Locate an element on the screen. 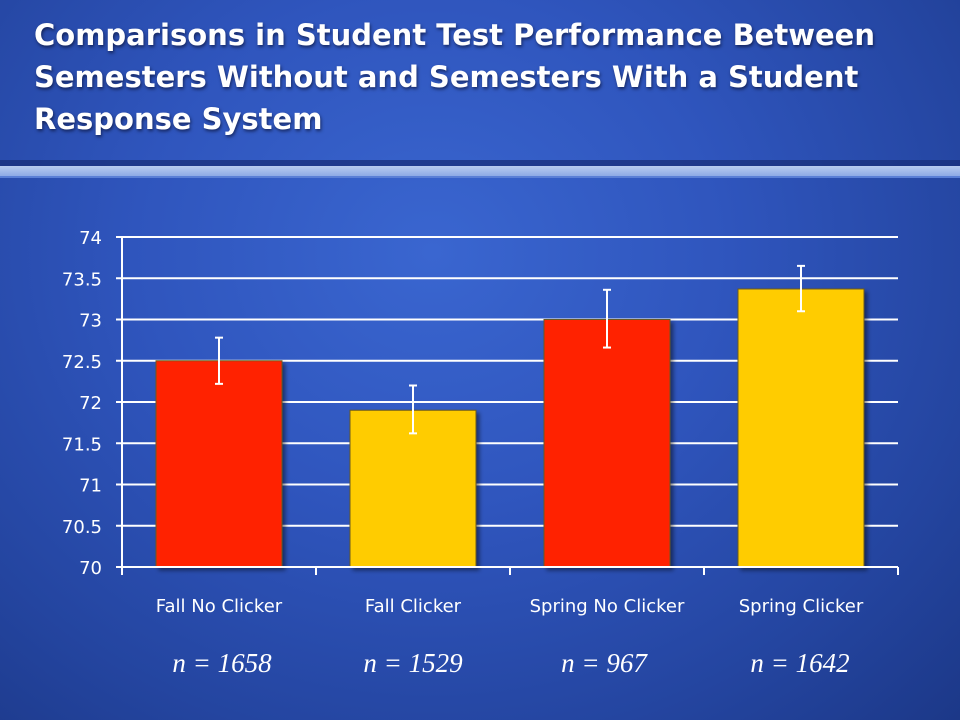 The image size is (960, 720). y-tick-label: 71.5 is located at coordinates (82, 444).